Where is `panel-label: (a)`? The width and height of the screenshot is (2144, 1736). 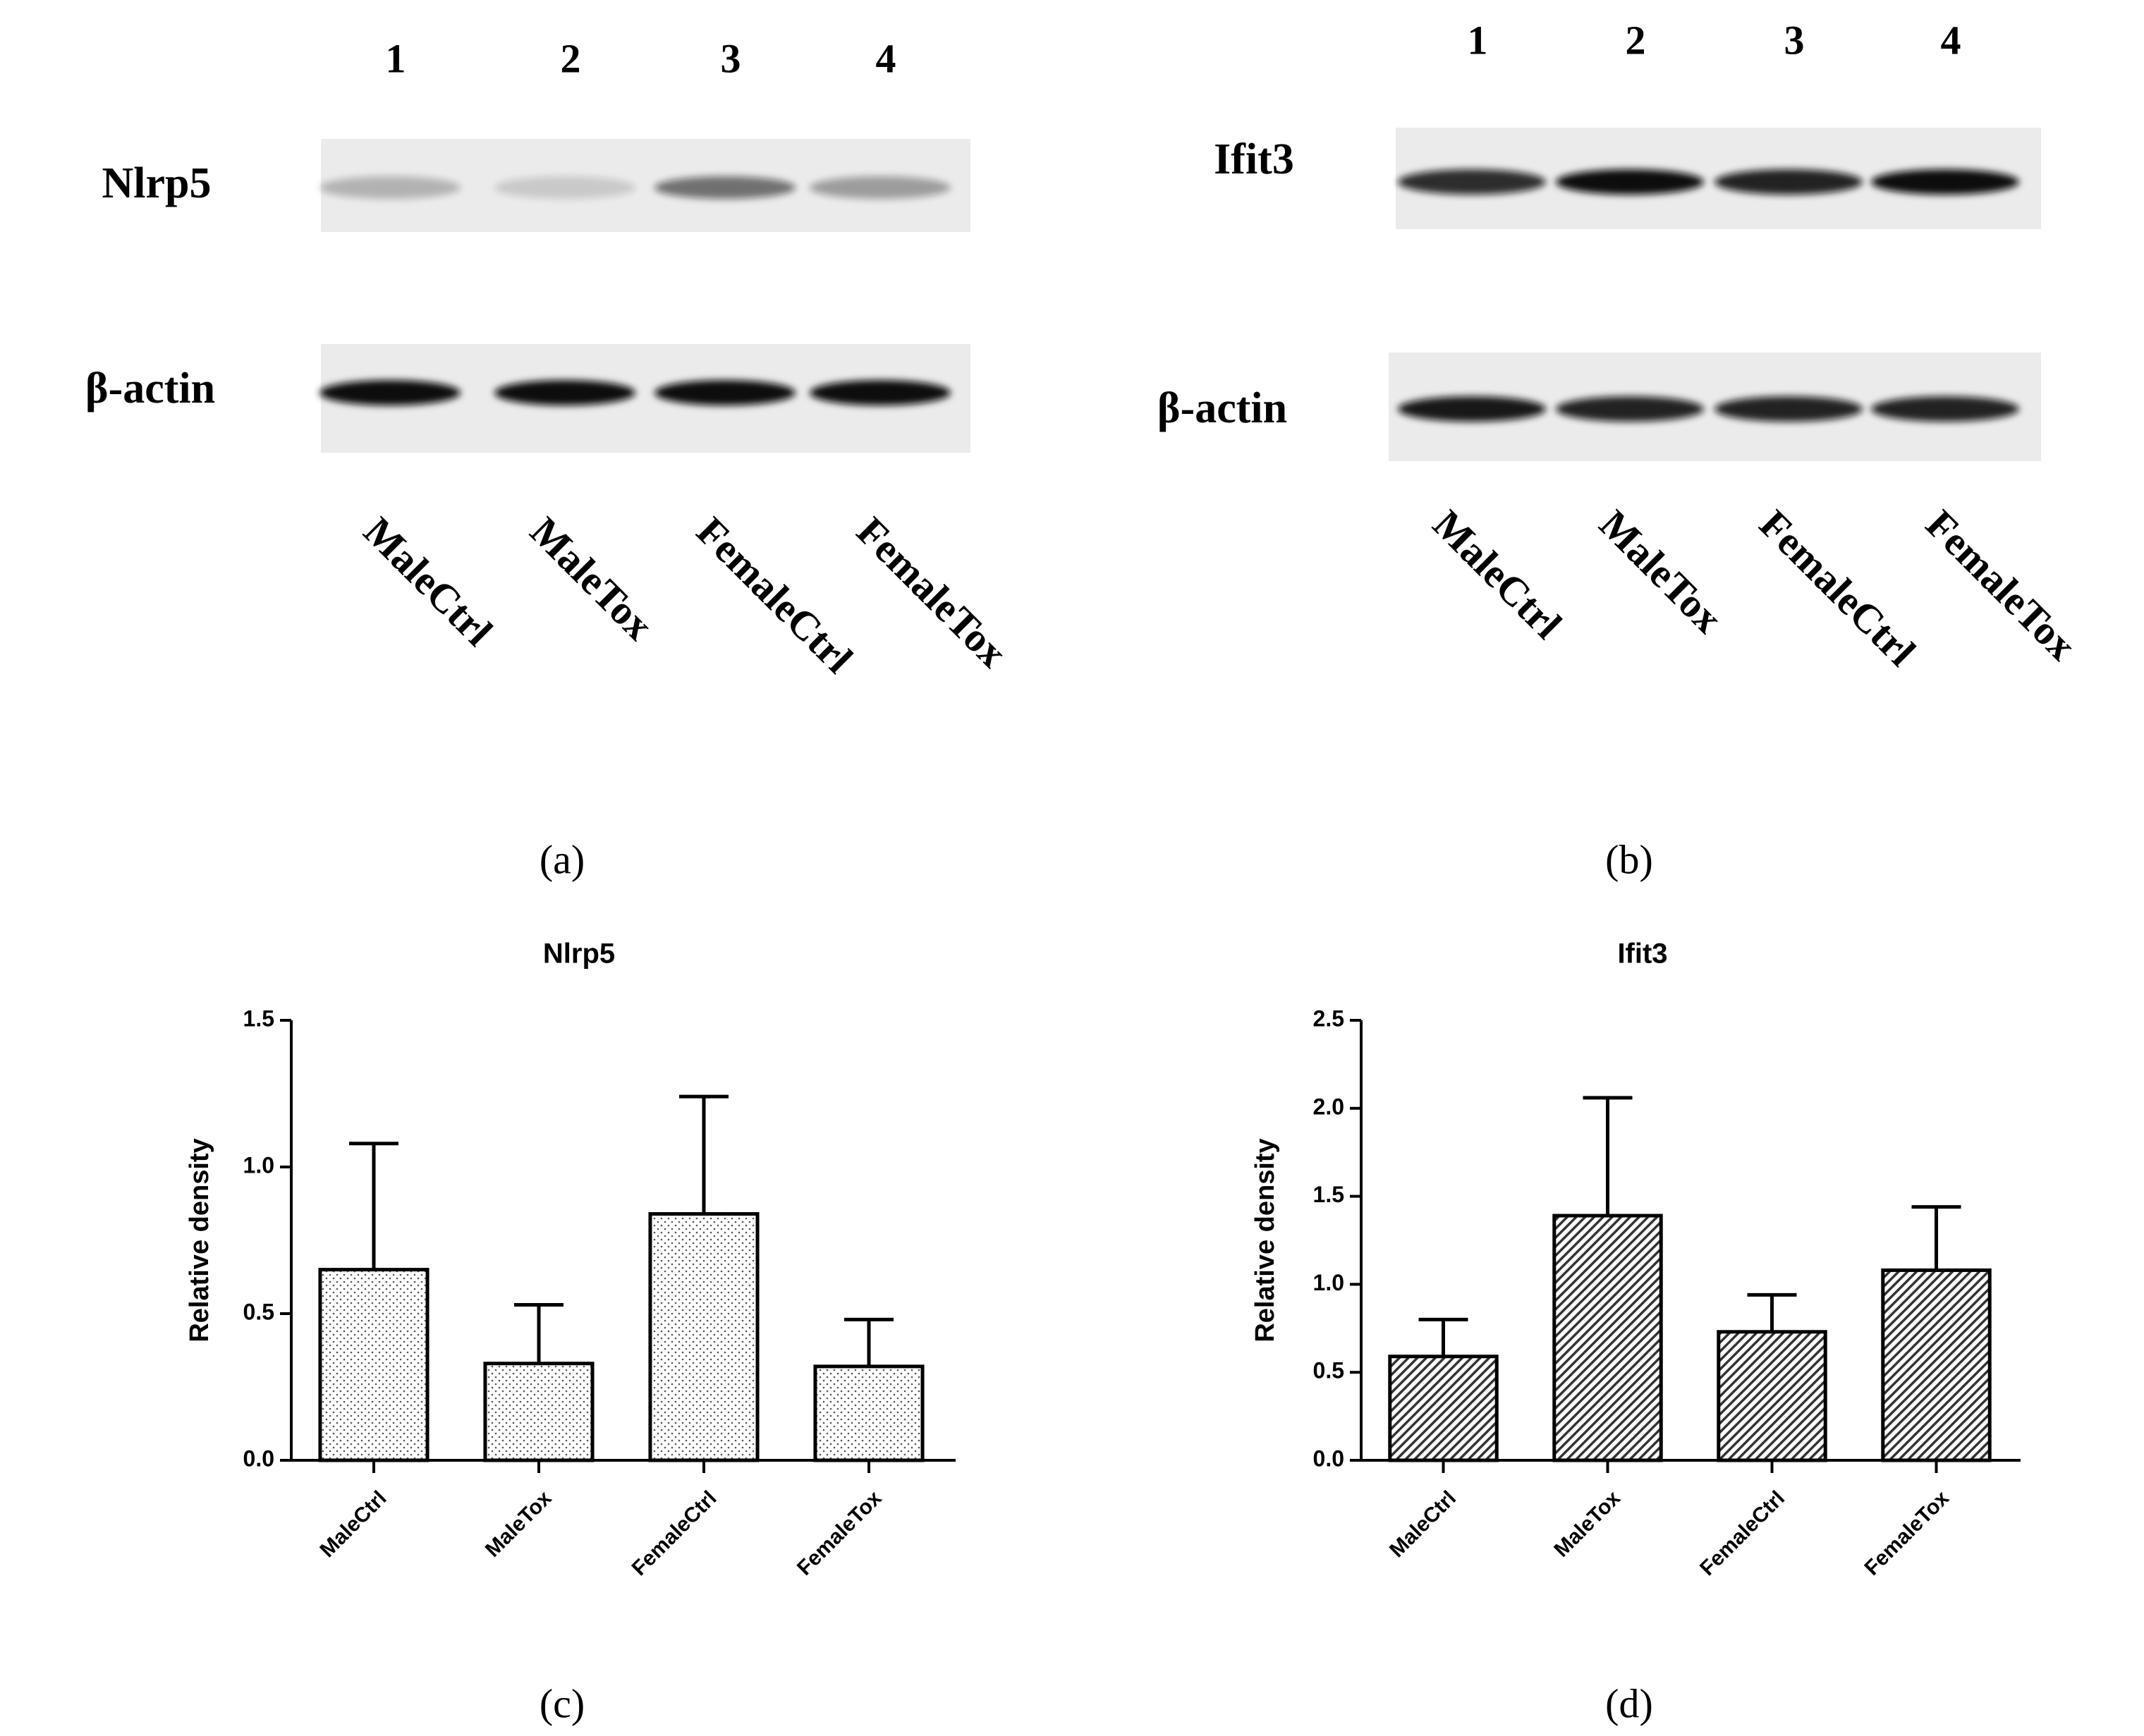 panel-label: (a) is located at coordinates (562, 859).